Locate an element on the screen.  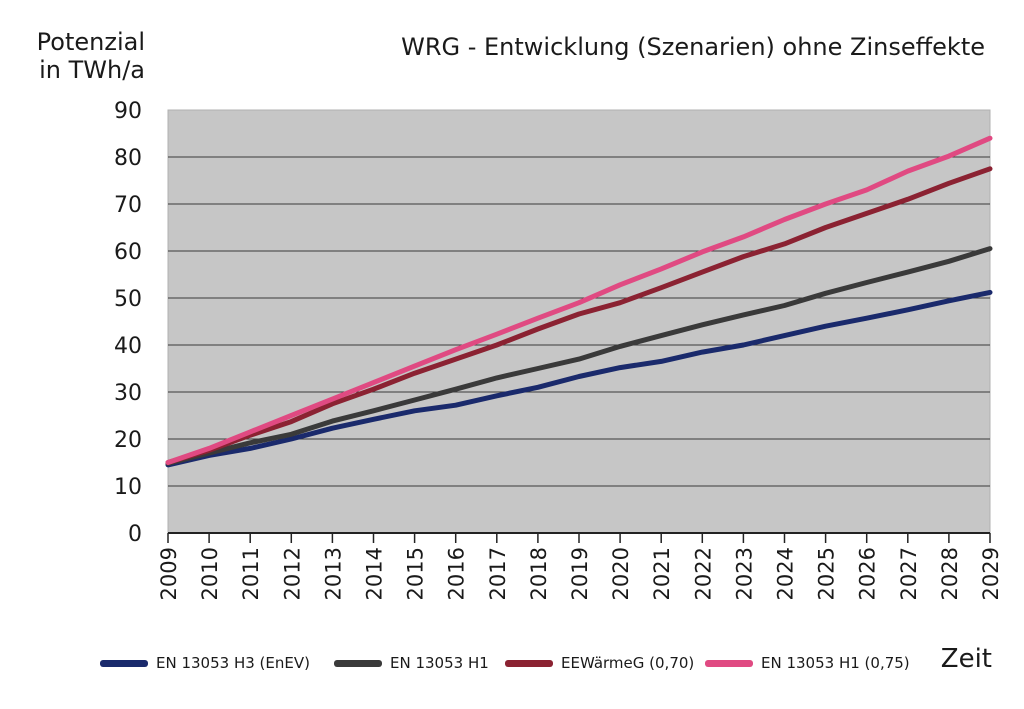
y-tick-label: 20 is located at coordinates (128, 440).